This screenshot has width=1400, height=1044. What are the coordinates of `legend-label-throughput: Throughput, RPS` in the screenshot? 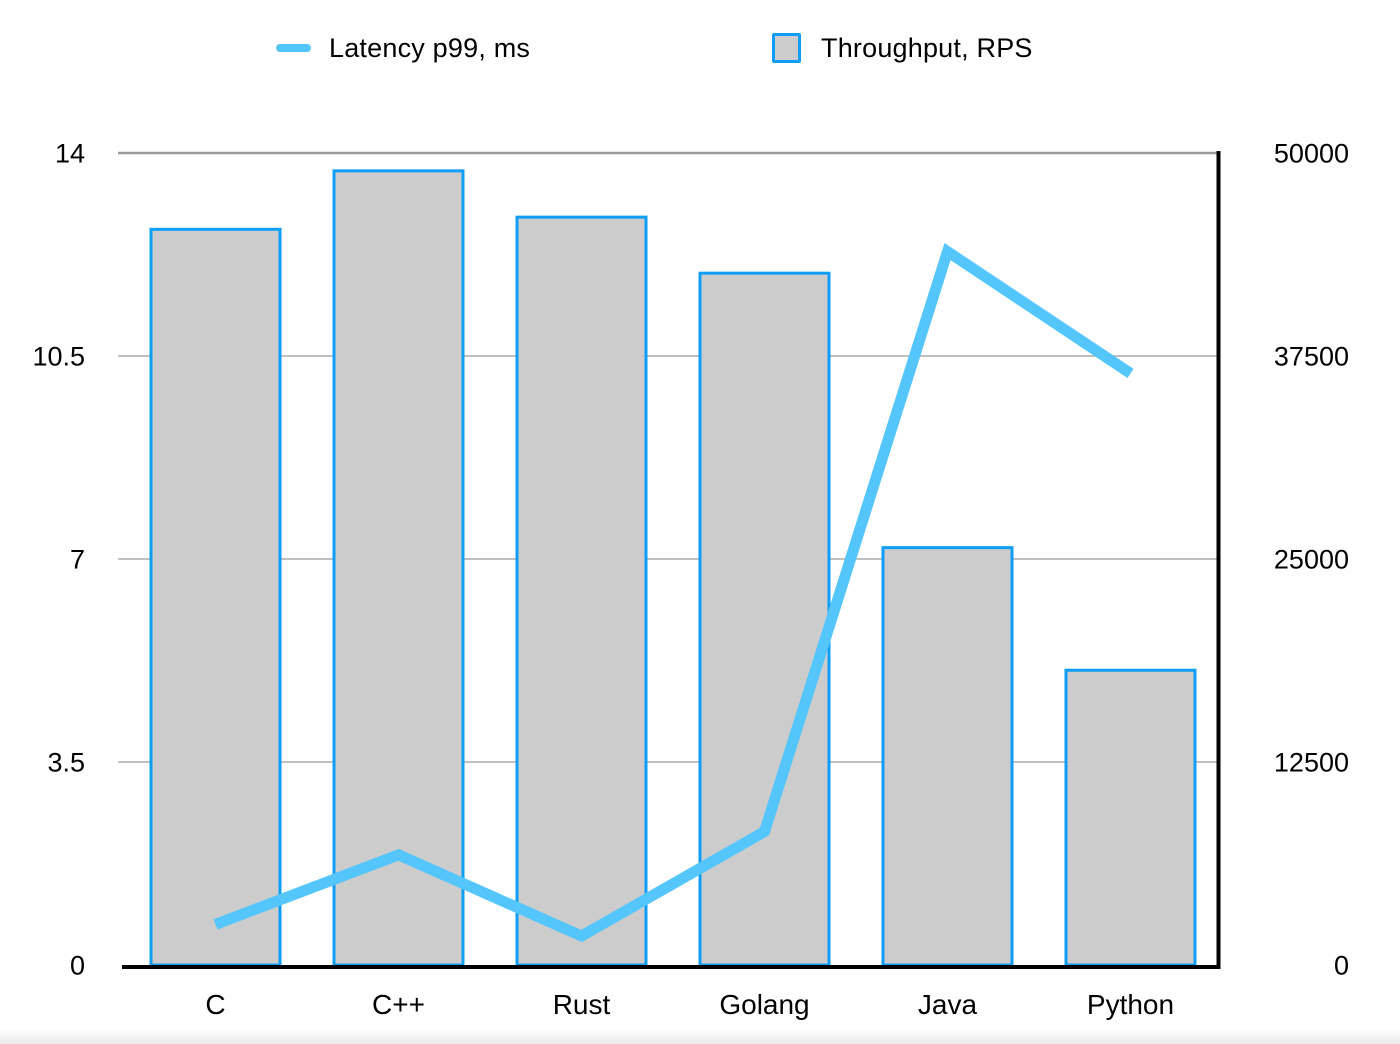 It's located at (927, 47).